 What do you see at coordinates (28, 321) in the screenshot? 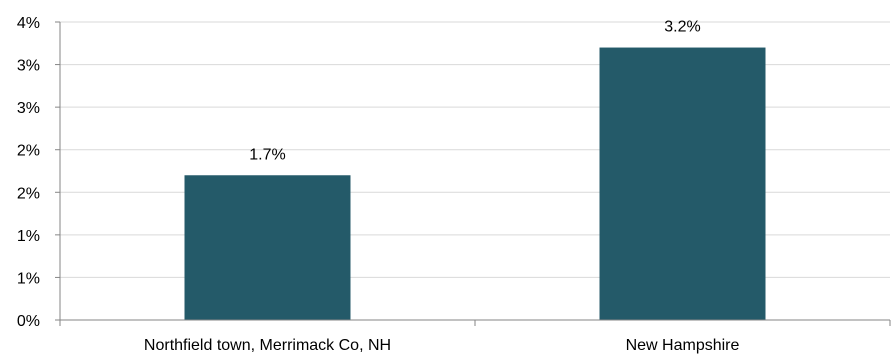
I see `y-tick-label: 0%` at bounding box center [28, 321].